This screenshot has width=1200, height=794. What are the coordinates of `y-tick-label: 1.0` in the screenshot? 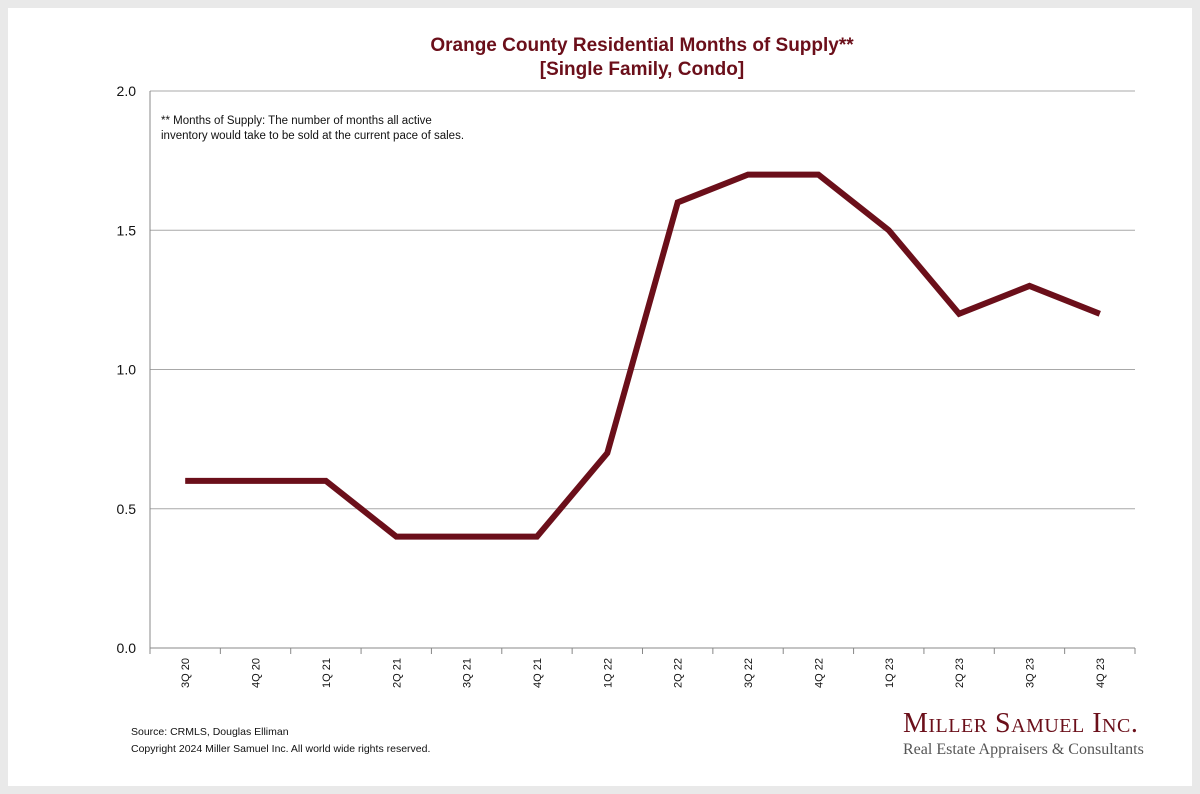 It's located at (127, 370).